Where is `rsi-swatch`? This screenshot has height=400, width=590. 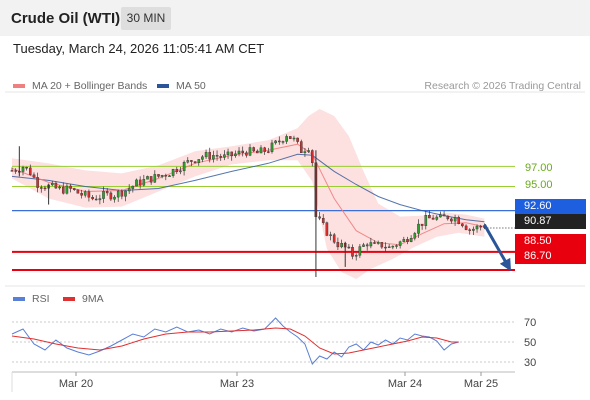
rsi-swatch is located at coordinates (19, 299).